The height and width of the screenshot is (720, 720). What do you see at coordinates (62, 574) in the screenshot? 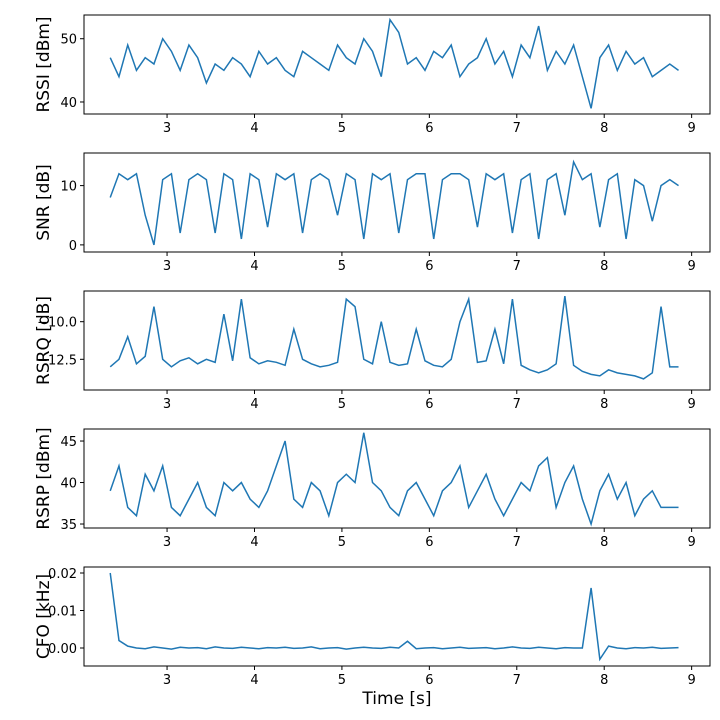
I see `y-tick-label: 0.02` at bounding box center [62, 574].